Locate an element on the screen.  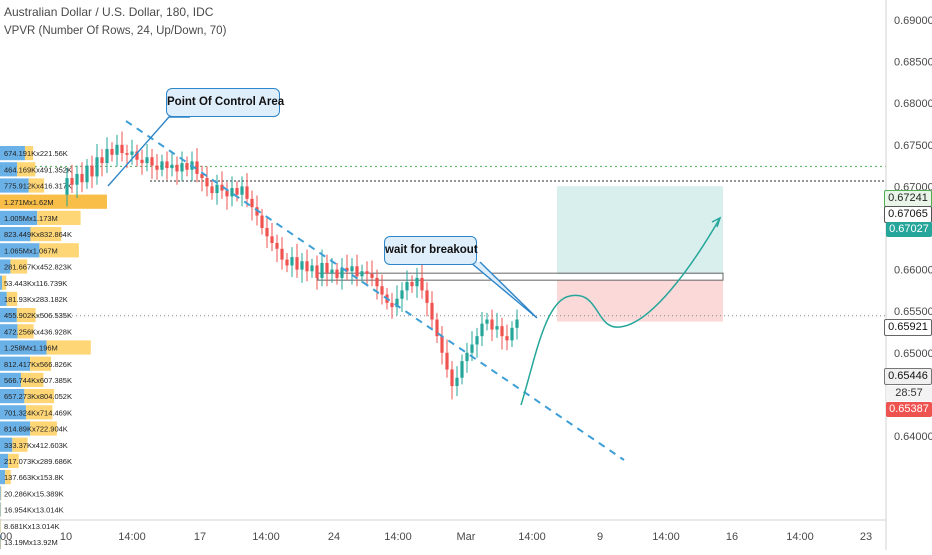
price-label-current: 0.65446 is located at coordinates (908, 376).